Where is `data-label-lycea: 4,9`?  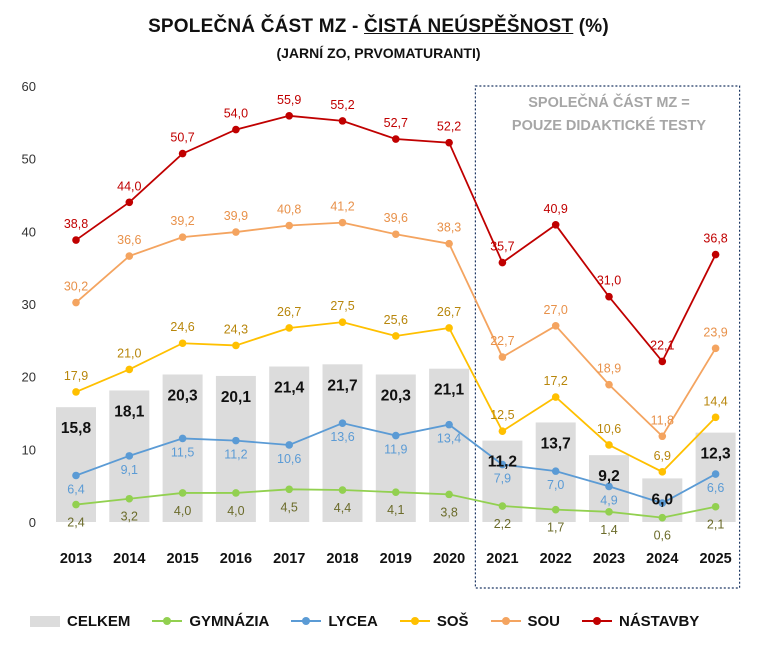
data-label-lycea: 4,9 is located at coordinates (608, 500).